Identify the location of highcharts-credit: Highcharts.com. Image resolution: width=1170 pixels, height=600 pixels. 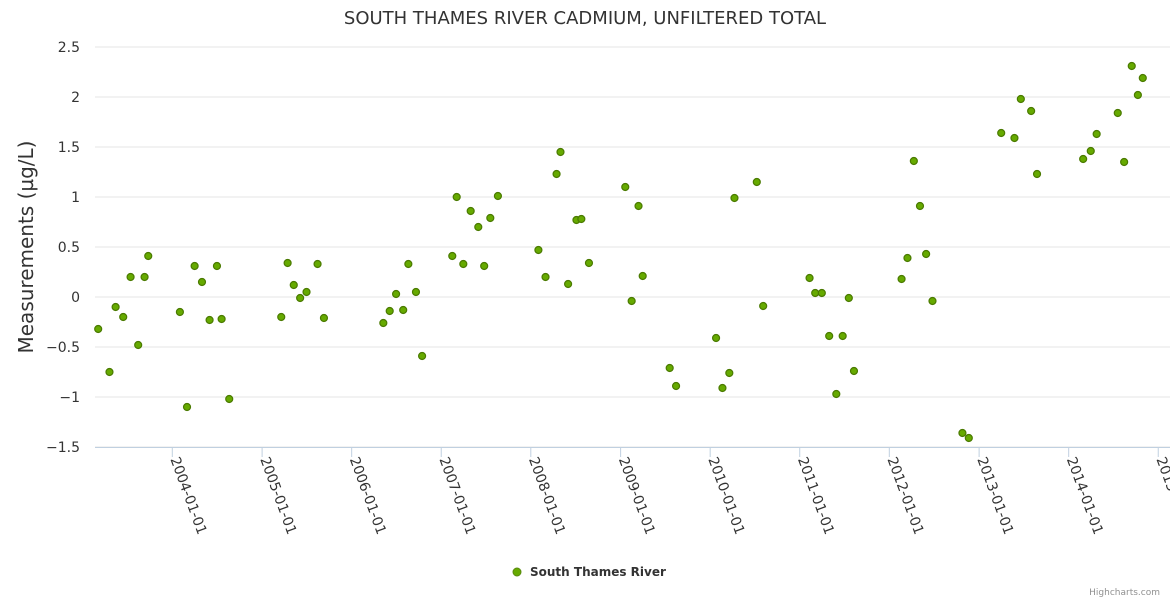
(1124, 593).